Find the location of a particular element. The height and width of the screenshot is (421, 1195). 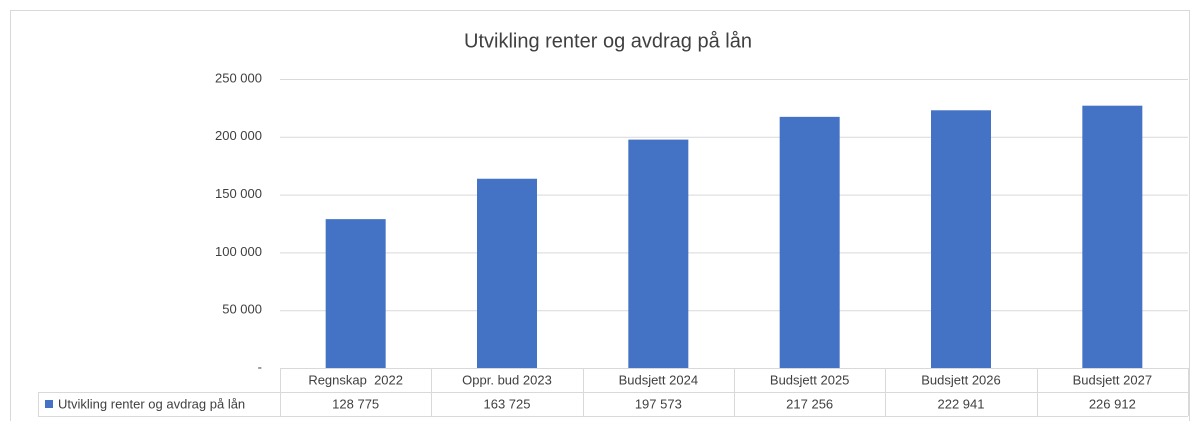

x-tick-label: Budsjett 2027 is located at coordinates (1113, 379).